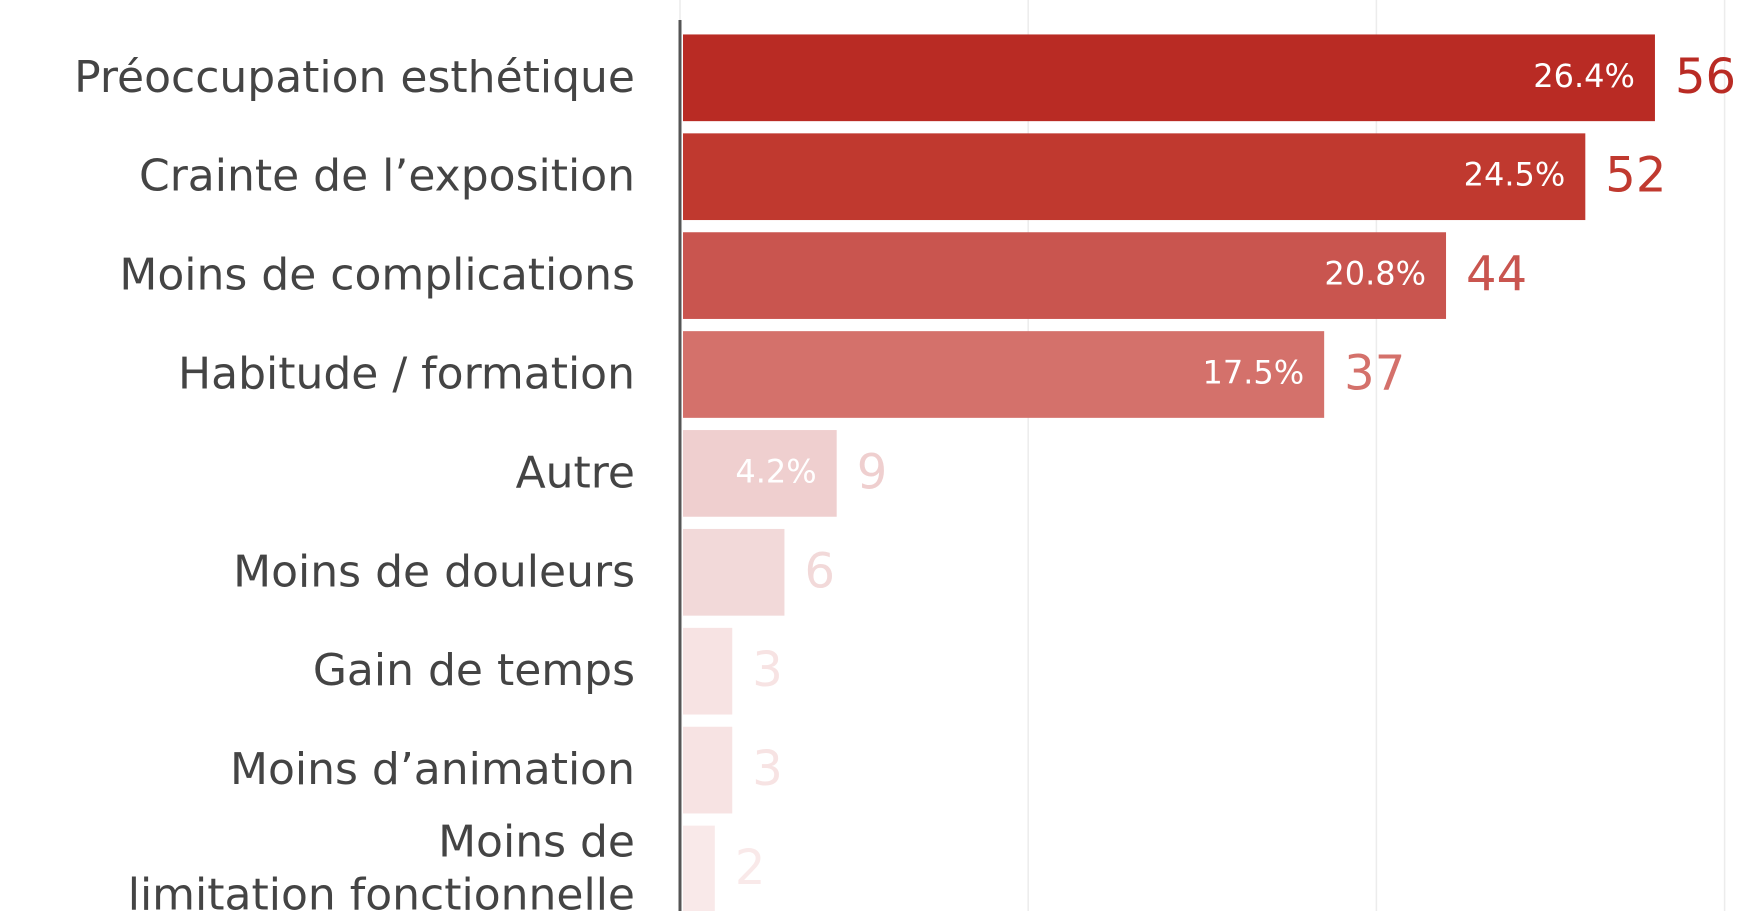 The width and height of the screenshot is (1742, 911). What do you see at coordinates (575, 472) in the screenshot?
I see `category-label: Autre` at bounding box center [575, 472].